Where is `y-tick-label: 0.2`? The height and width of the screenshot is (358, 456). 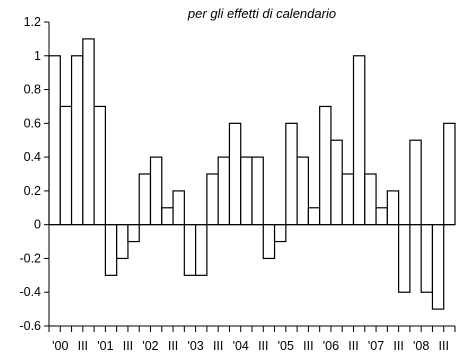
y-tick-label: 0.2 is located at coordinates (32, 191).